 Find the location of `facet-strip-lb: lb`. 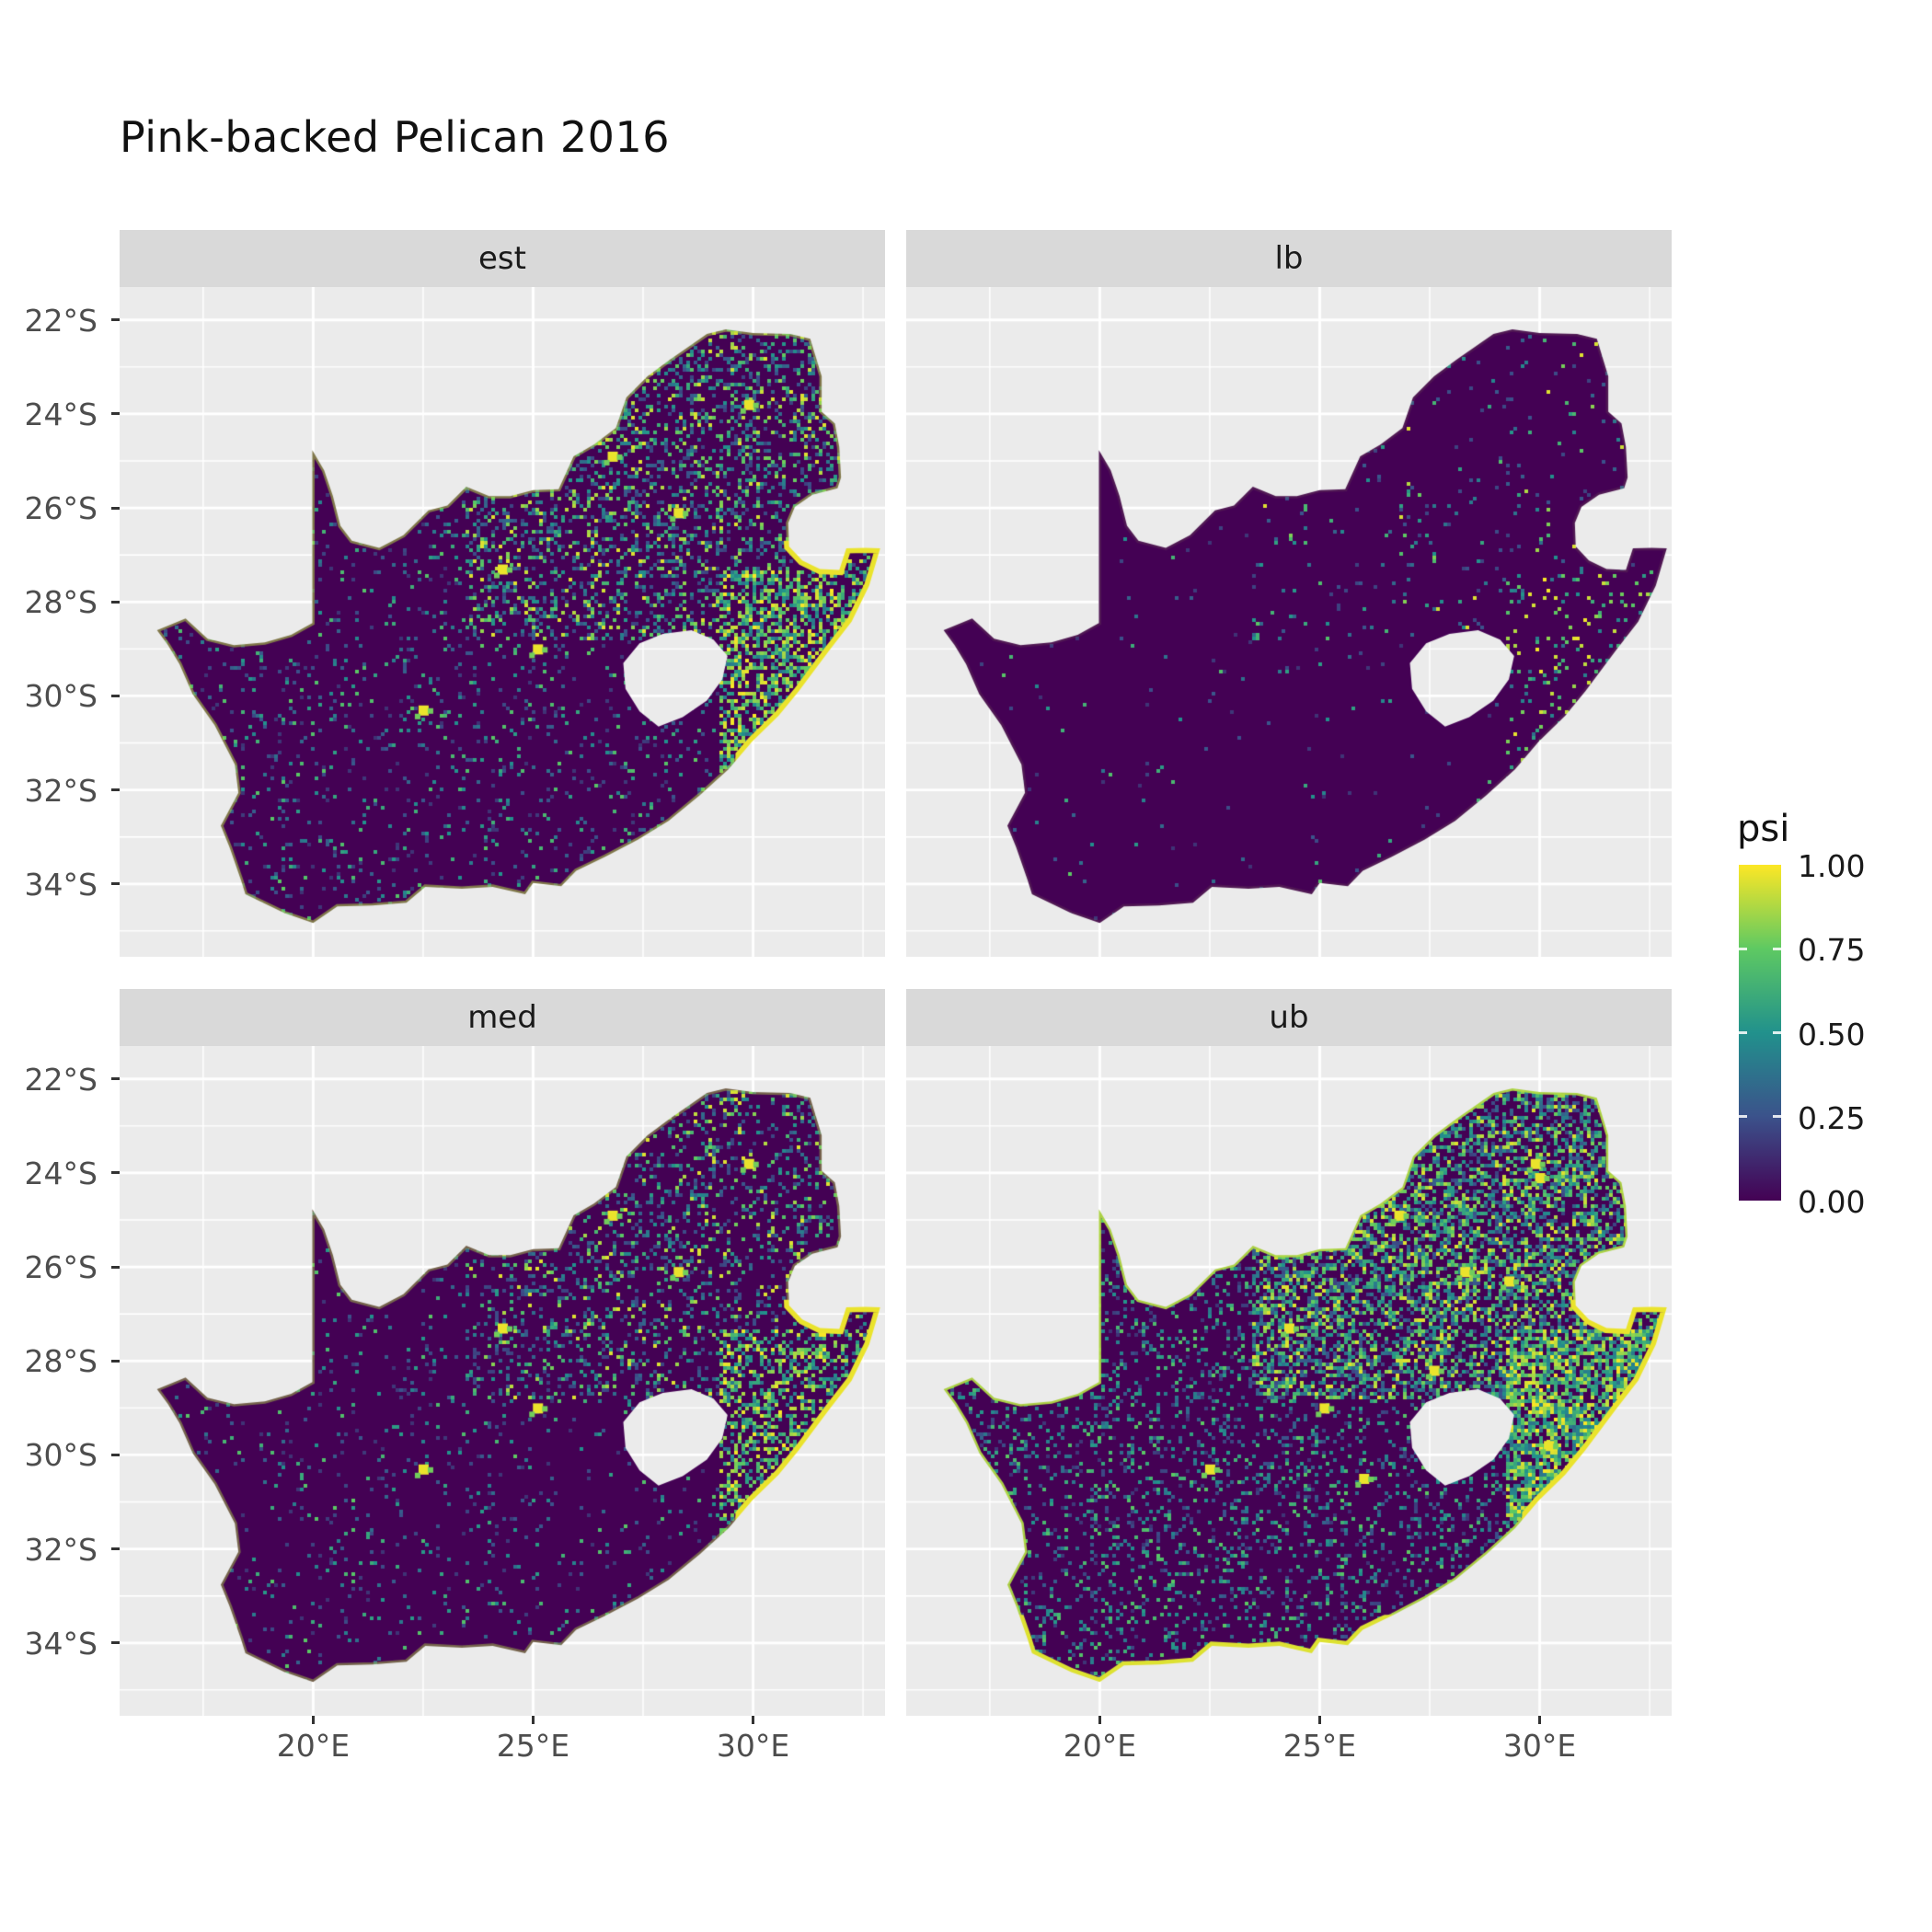

facet-strip-lb: lb is located at coordinates (1289, 258).